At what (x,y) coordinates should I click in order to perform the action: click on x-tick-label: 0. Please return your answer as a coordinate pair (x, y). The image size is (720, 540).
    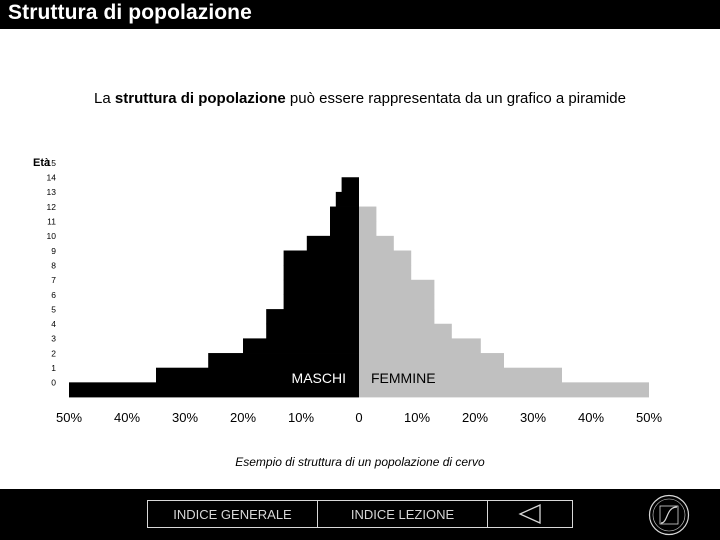
    Looking at the image, I should click on (358, 417).